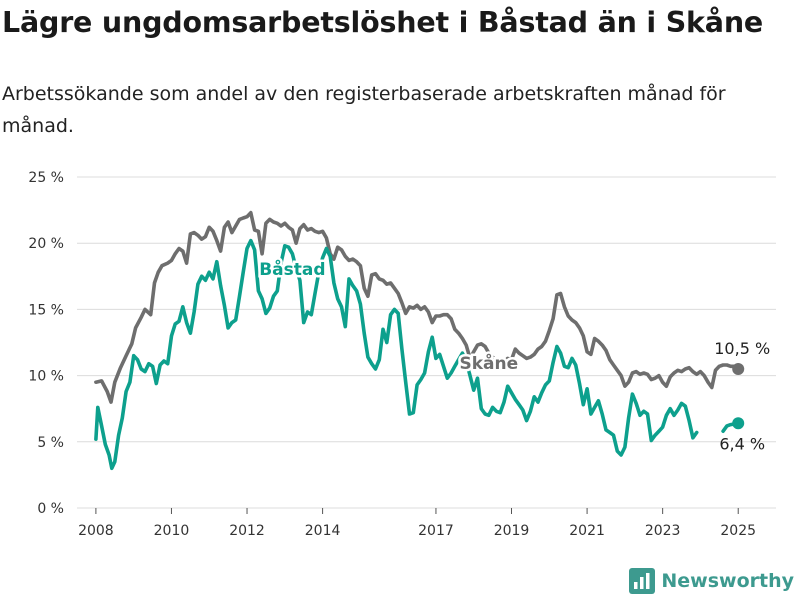 The image size is (800, 600). What do you see at coordinates (172, 531) in the screenshot?
I see `x-tick-label: 2010` at bounding box center [172, 531].